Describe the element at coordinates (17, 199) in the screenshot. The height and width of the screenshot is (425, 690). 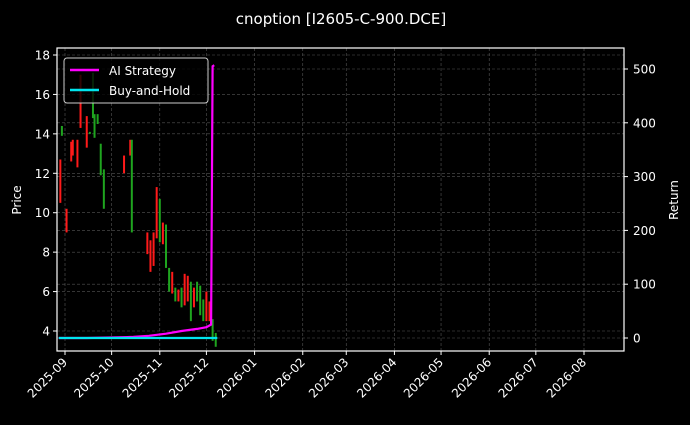
I see `y-axis-left-label: Price` at that location.